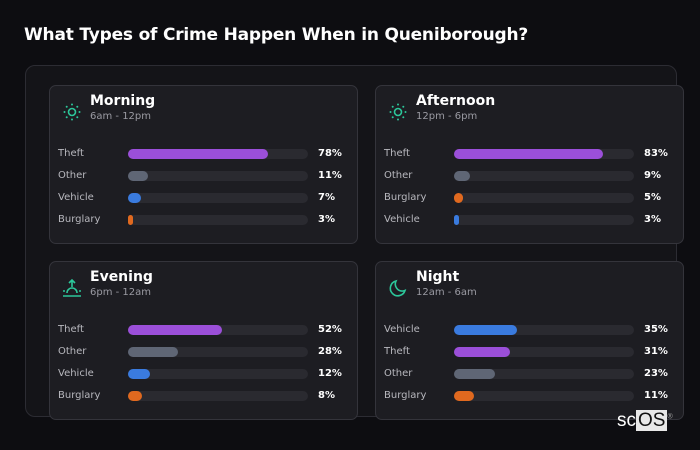 This screenshot has height=450, width=700. I want to click on crime-percent: 5%, so click(652, 197).